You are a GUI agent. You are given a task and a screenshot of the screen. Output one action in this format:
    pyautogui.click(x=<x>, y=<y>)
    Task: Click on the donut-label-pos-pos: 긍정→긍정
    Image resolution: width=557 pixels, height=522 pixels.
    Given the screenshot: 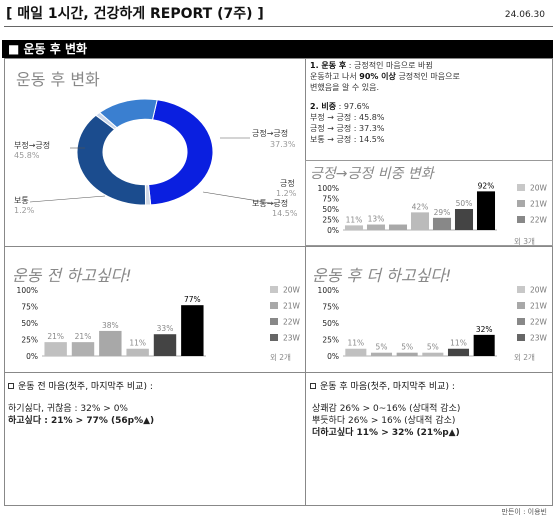 What is the action you would take?
    pyautogui.click(x=270, y=133)
    